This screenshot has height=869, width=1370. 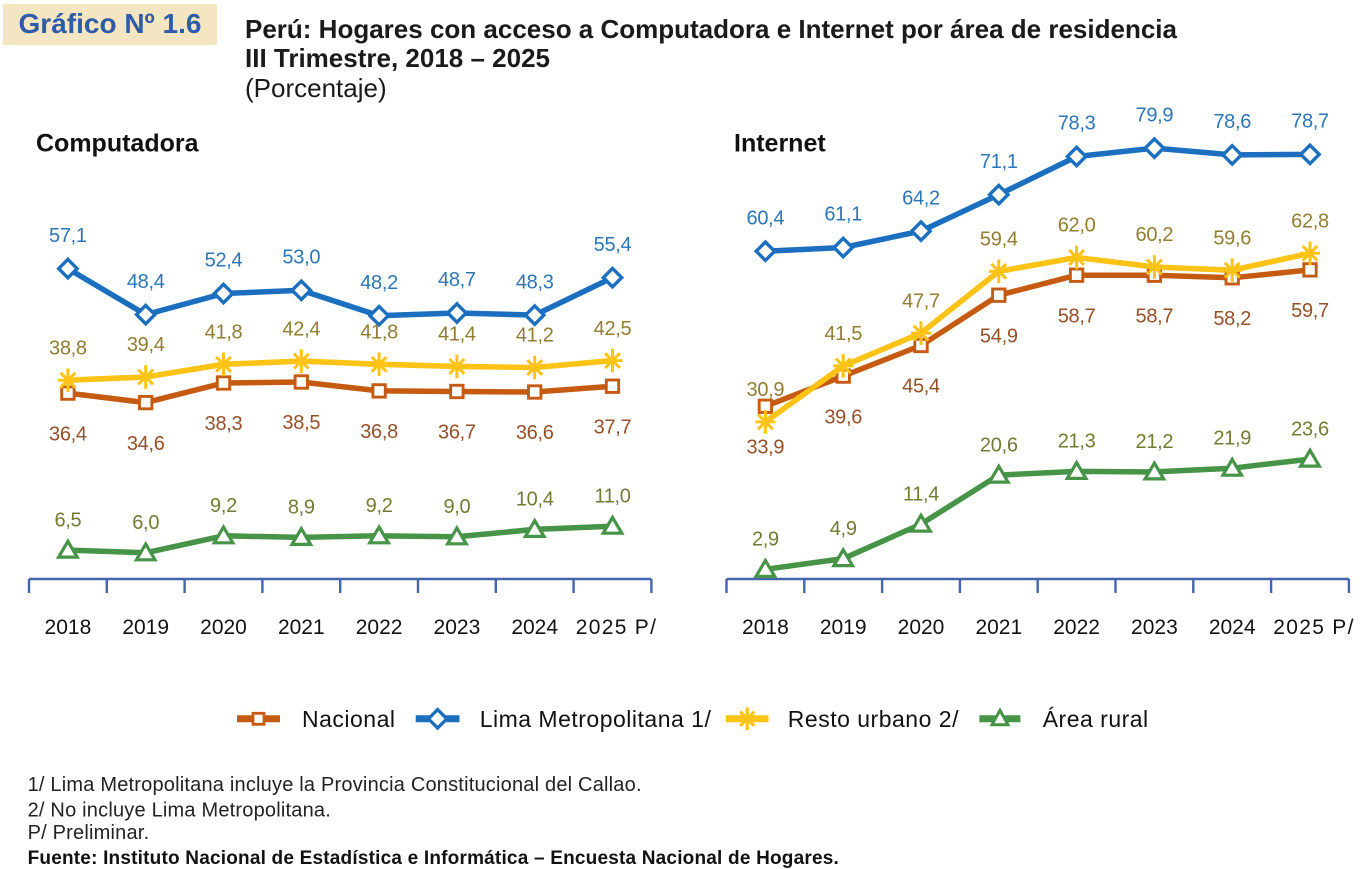 What do you see at coordinates (535, 500) in the screenshot?
I see `svg-text: 10,4` at bounding box center [535, 500].